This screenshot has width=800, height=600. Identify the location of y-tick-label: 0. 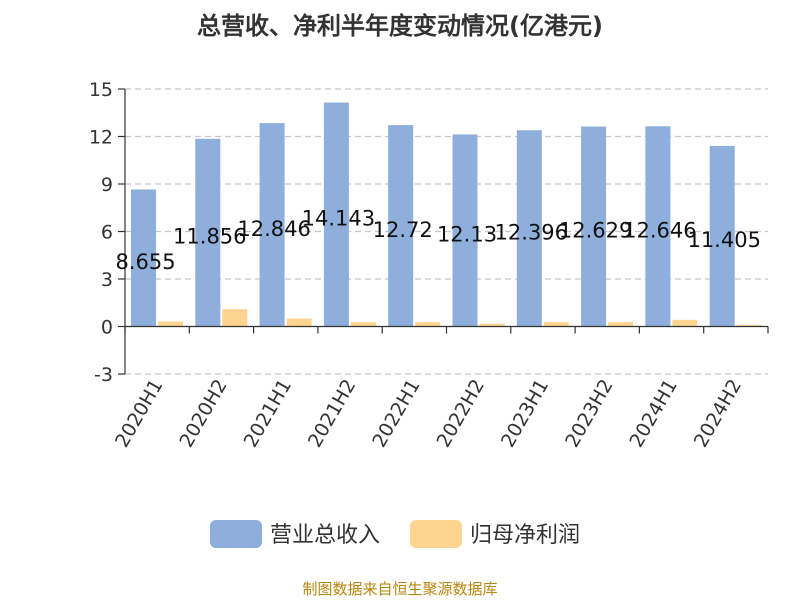
(107, 328).